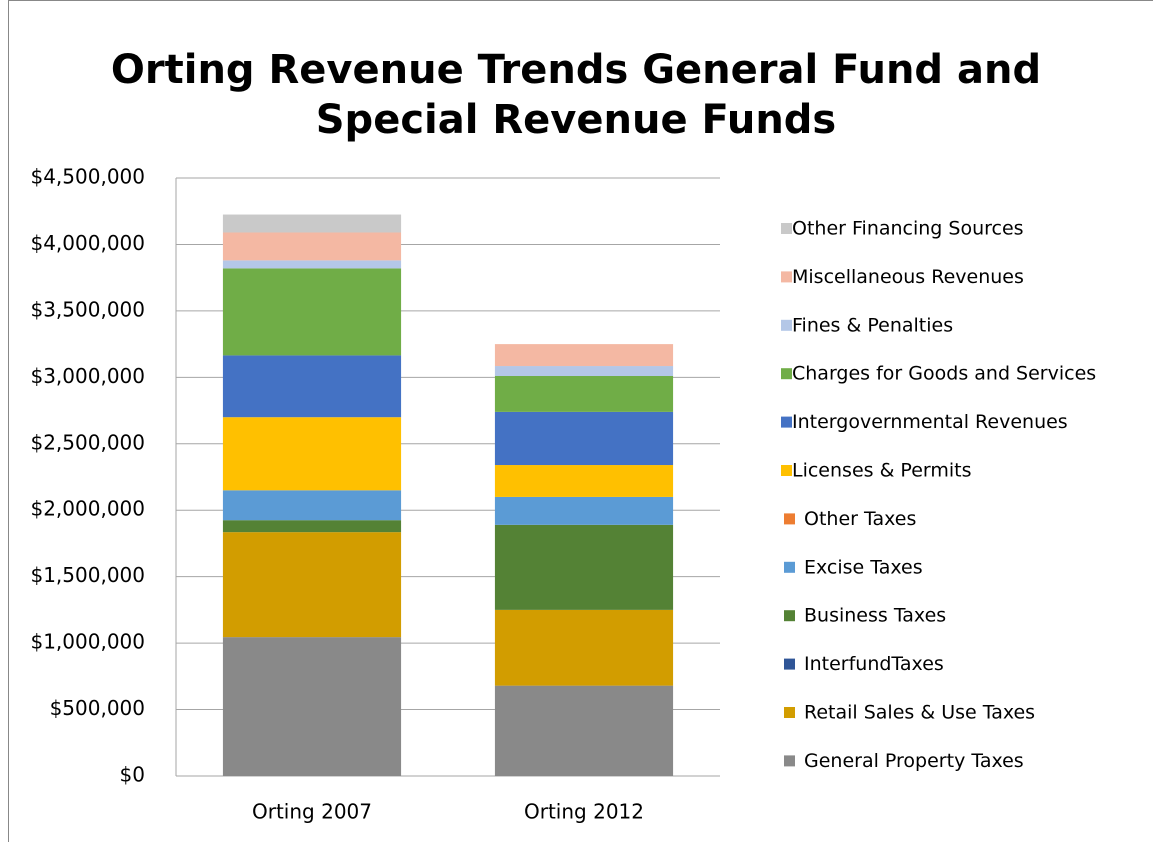 The image size is (1153, 846). Describe the element at coordinates (97, 708) in the screenshot. I see `y-tick-label: $500,000` at that location.